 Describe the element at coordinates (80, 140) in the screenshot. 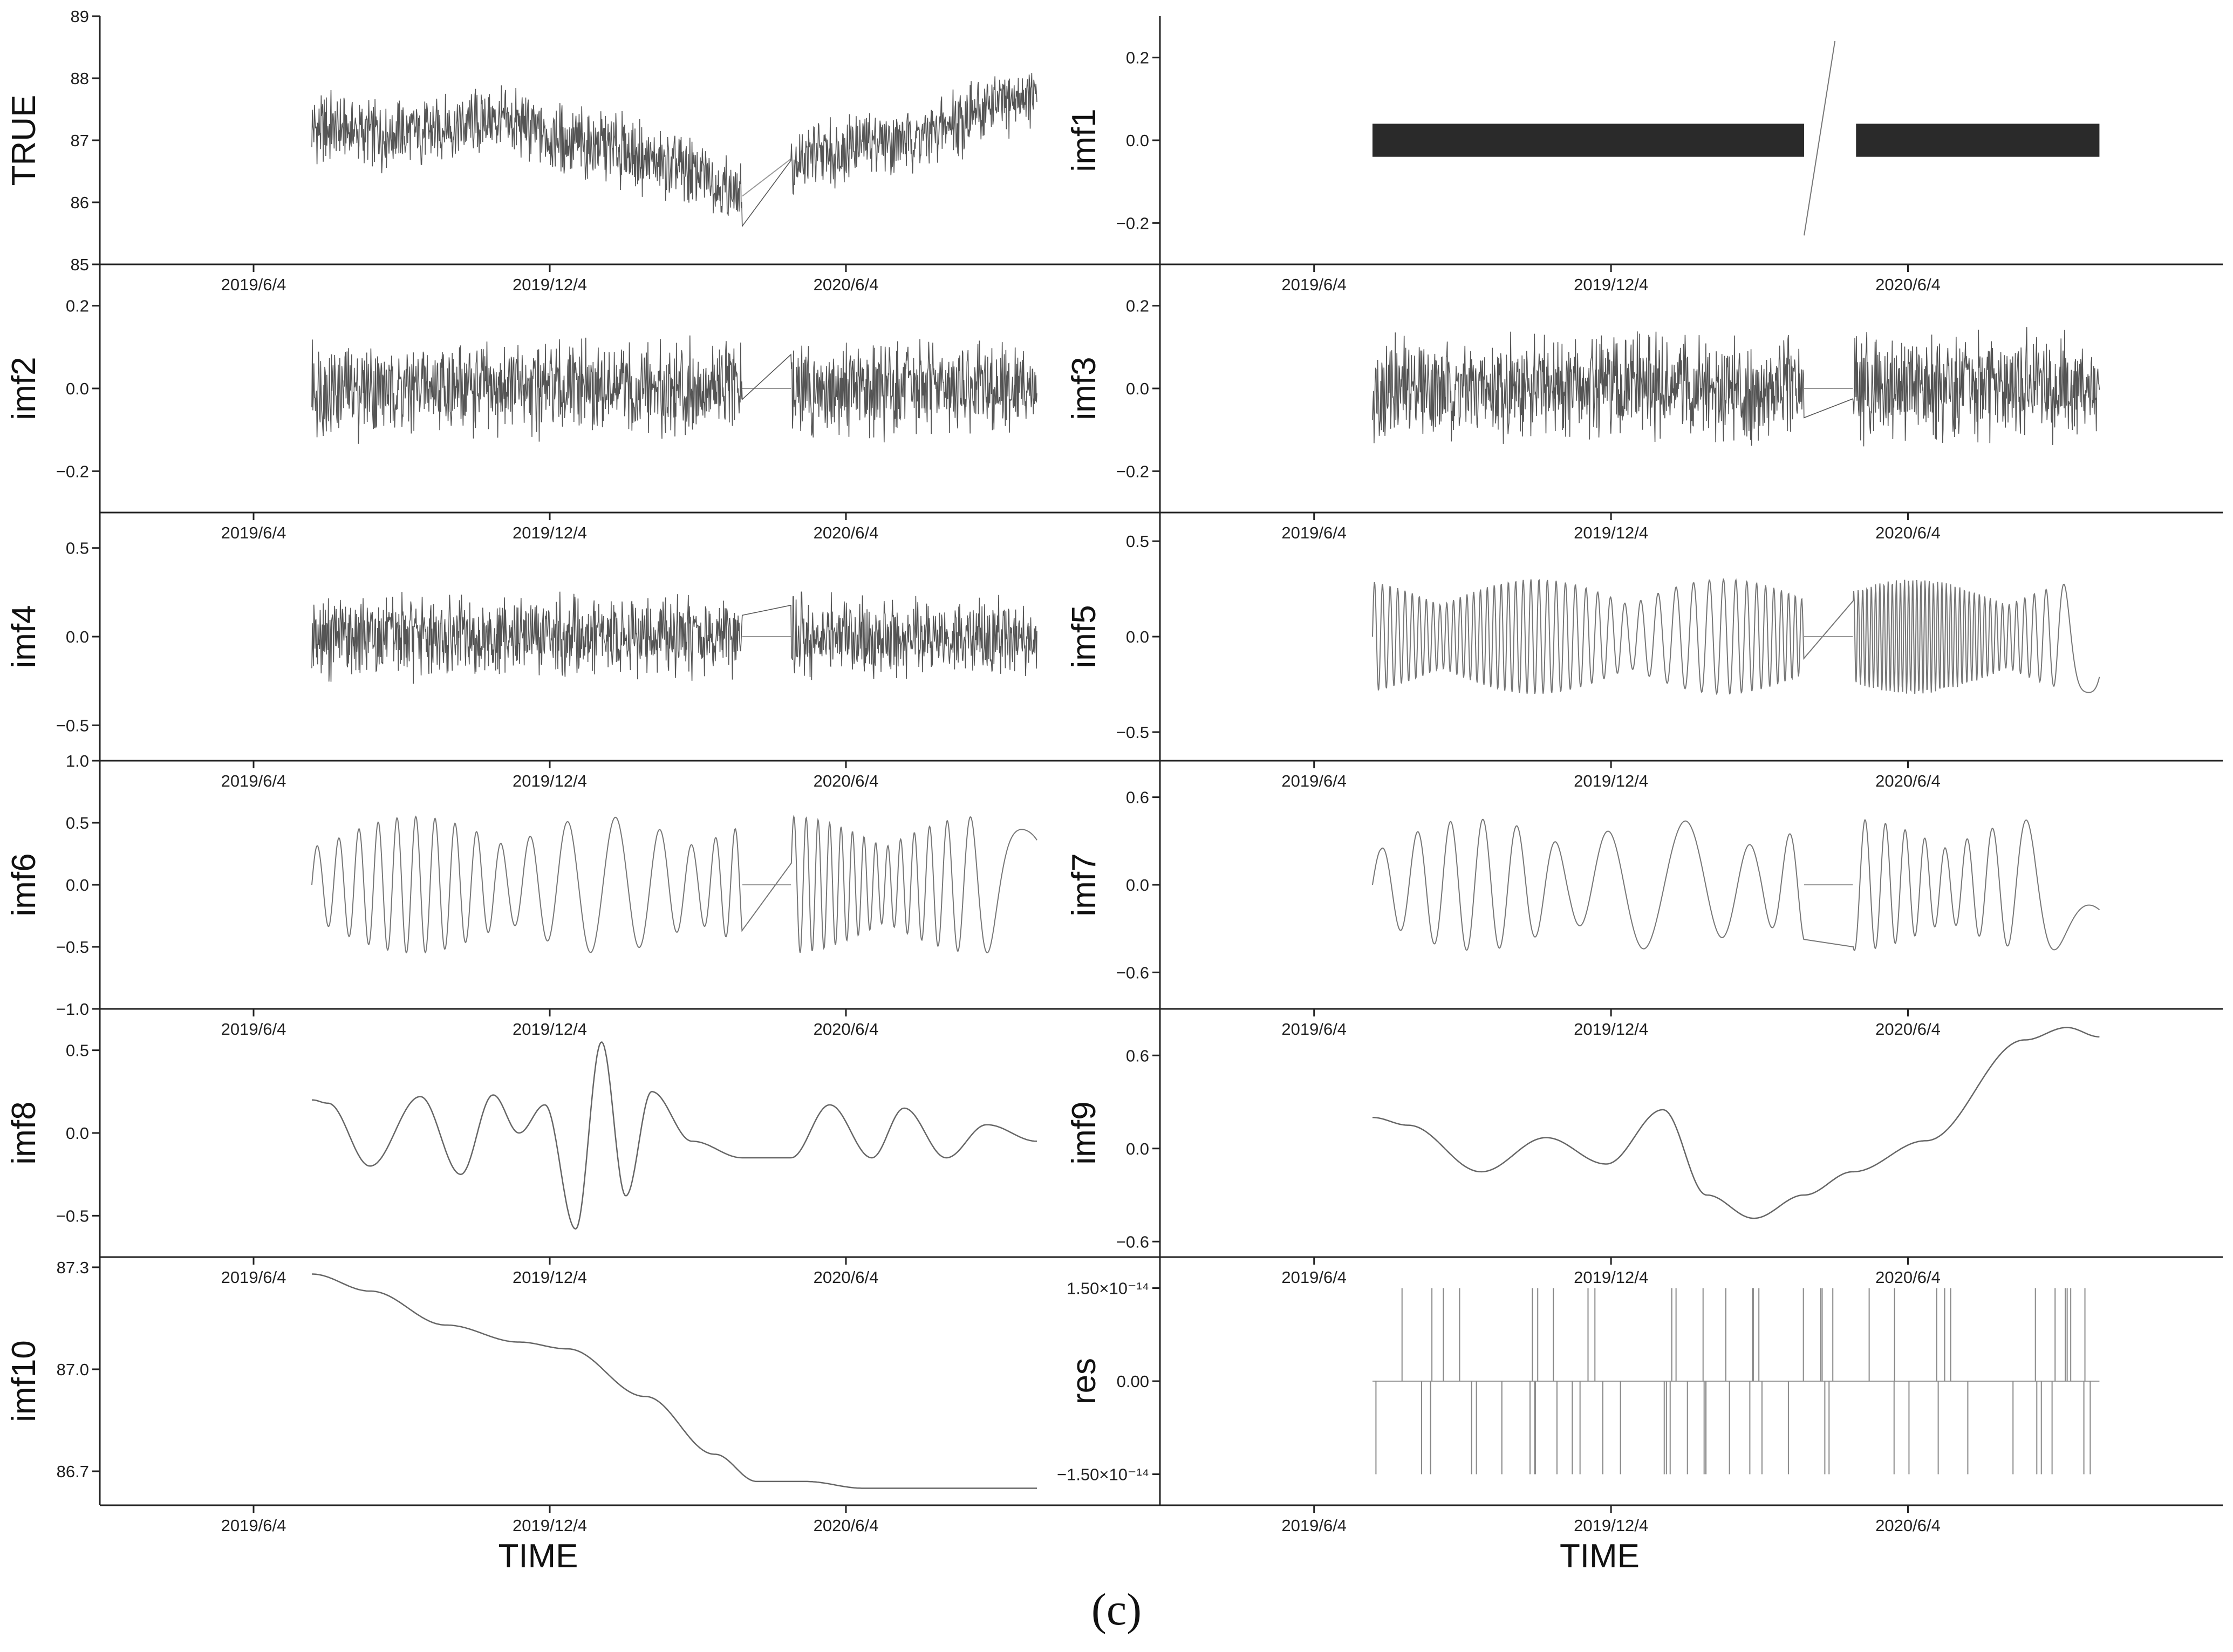

I see `y-tick-label: 87` at that location.